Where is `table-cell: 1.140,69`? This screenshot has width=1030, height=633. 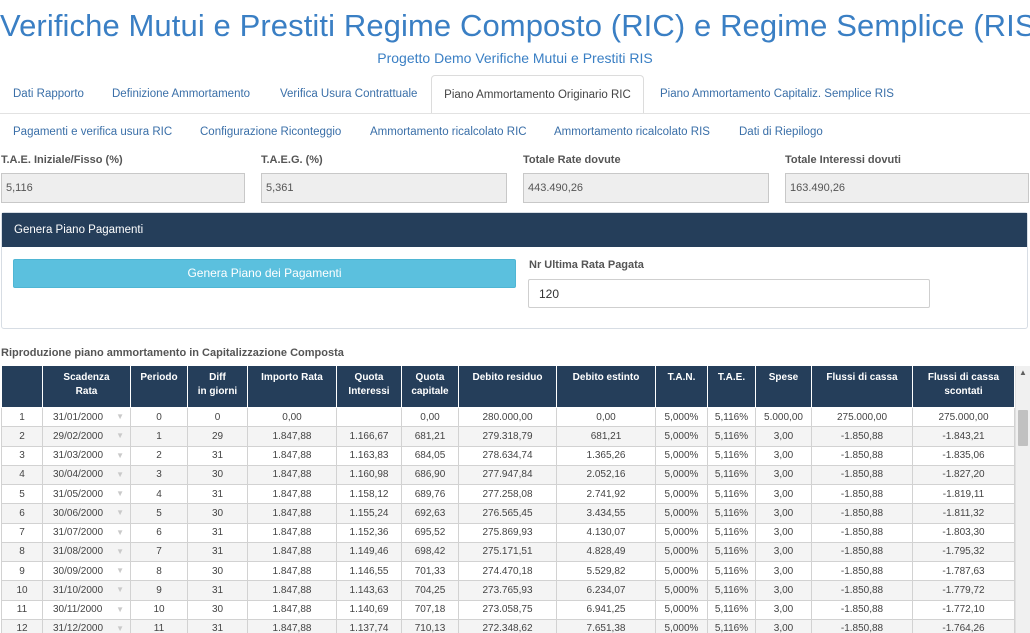 table-cell: 1.140,69 is located at coordinates (369, 609).